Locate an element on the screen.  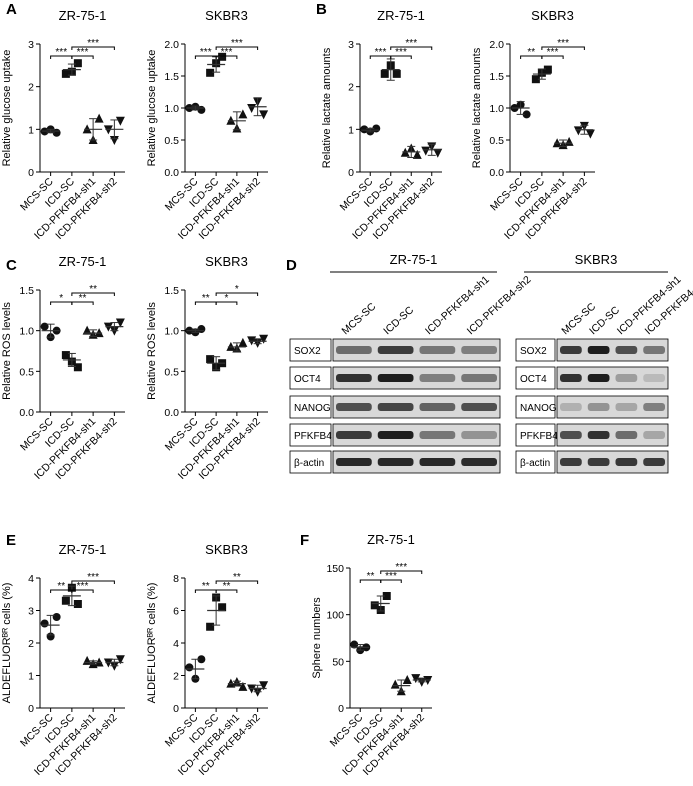
lane-label: MCS-SC is located at coordinates (359, 318).